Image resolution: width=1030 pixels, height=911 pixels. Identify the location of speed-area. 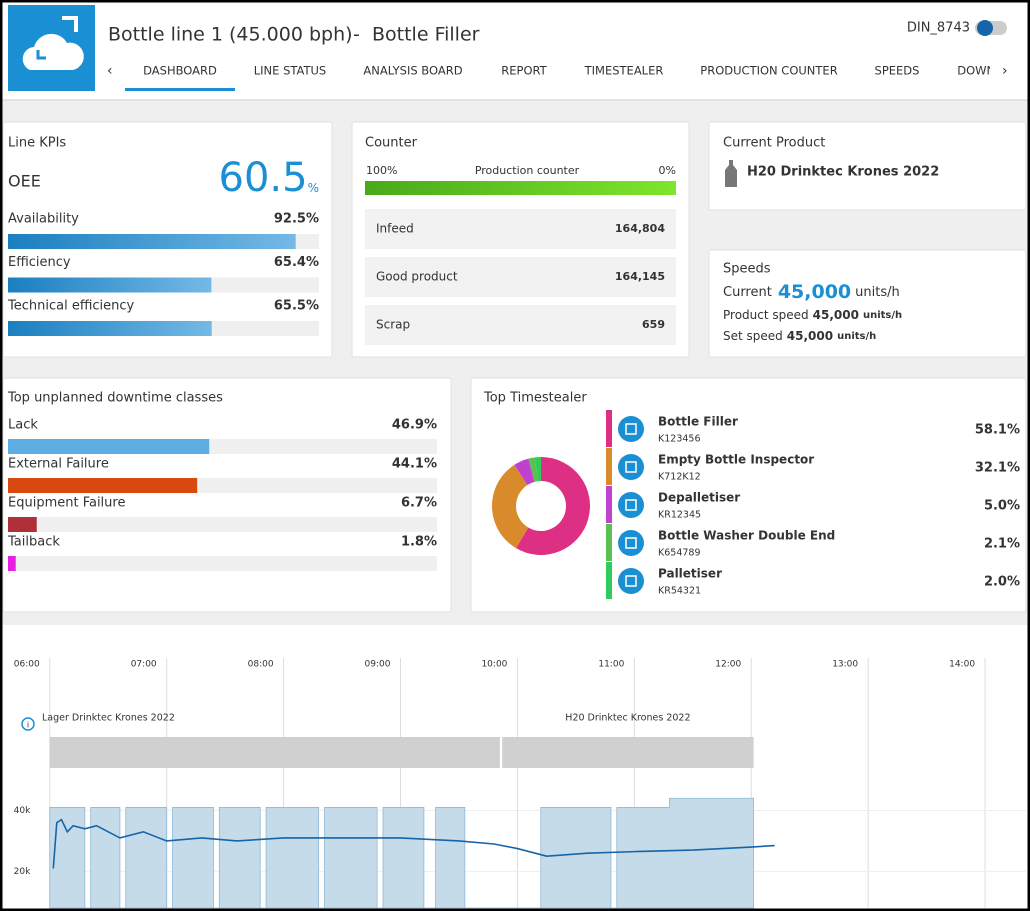
(401, 853).